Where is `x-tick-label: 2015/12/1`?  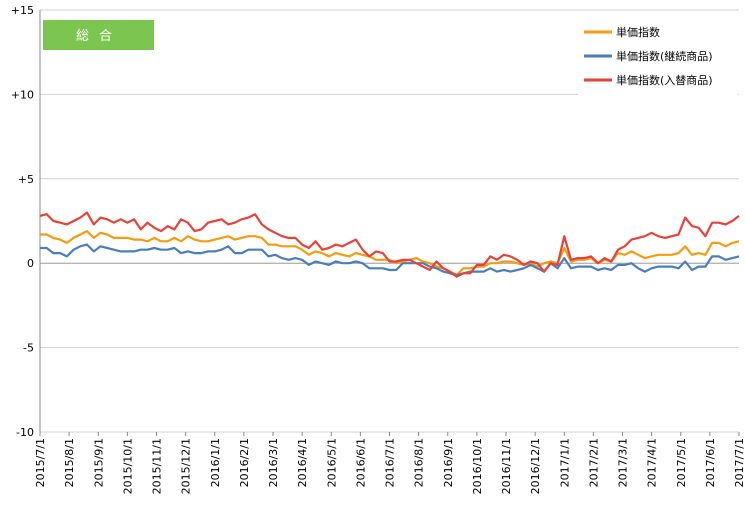
x-tick-label: 2015/12/1 is located at coordinates (186, 466).